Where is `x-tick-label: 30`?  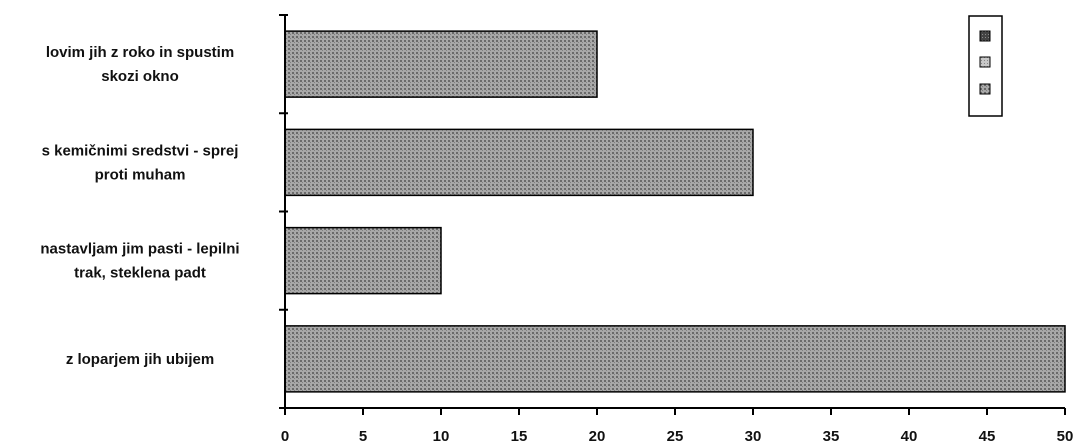 x-tick-label: 30 is located at coordinates (753, 436).